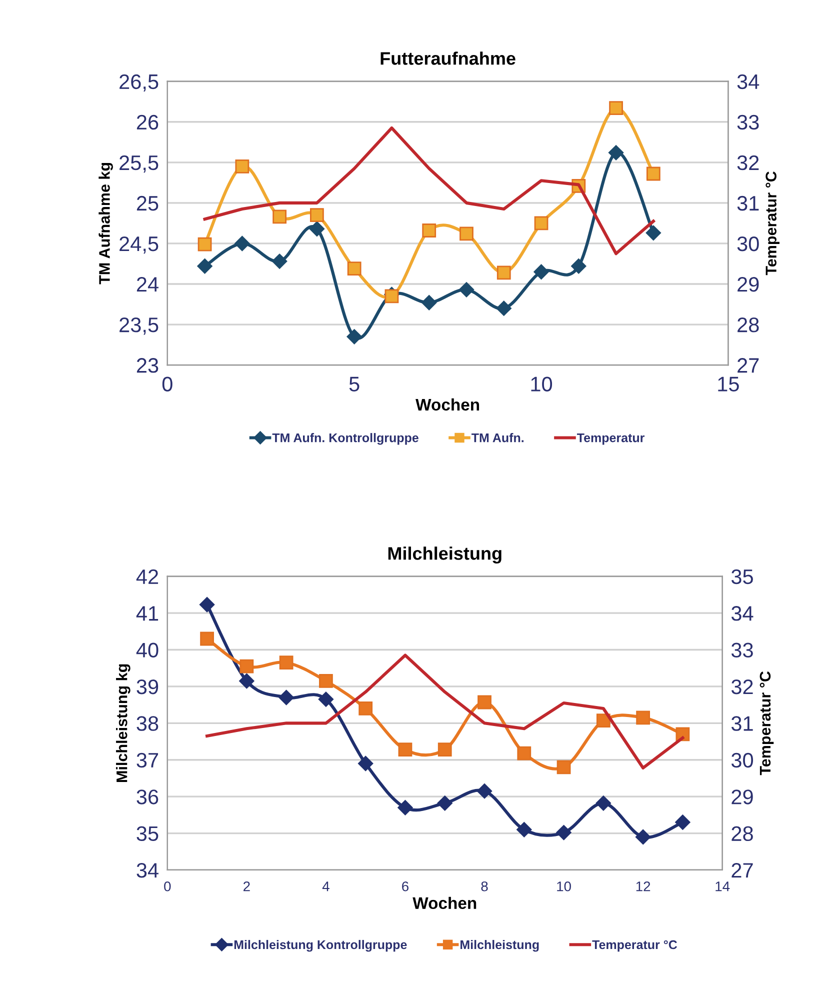 This screenshot has height=992, width=837. Describe the element at coordinates (723, 887) in the screenshot. I see `x-tick-label: 14` at that location.